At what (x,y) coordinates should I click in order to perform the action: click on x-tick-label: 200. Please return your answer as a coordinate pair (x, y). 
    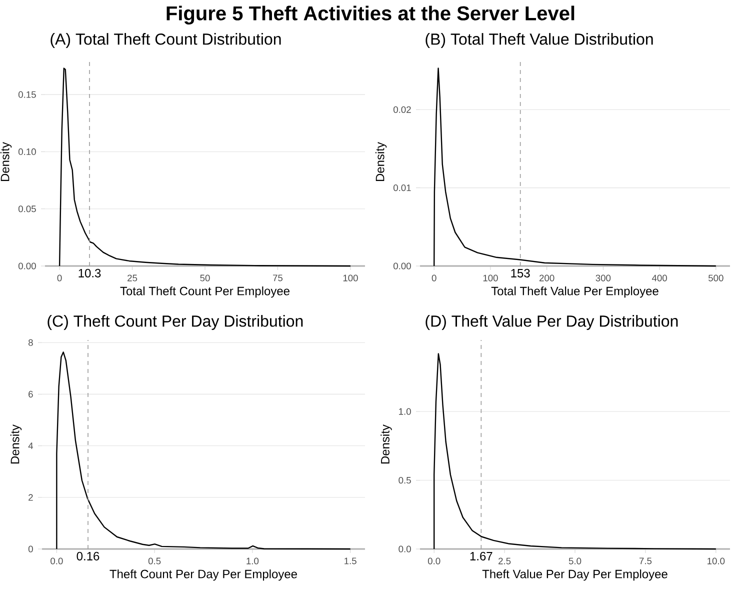
    Looking at the image, I should click on (547, 278).